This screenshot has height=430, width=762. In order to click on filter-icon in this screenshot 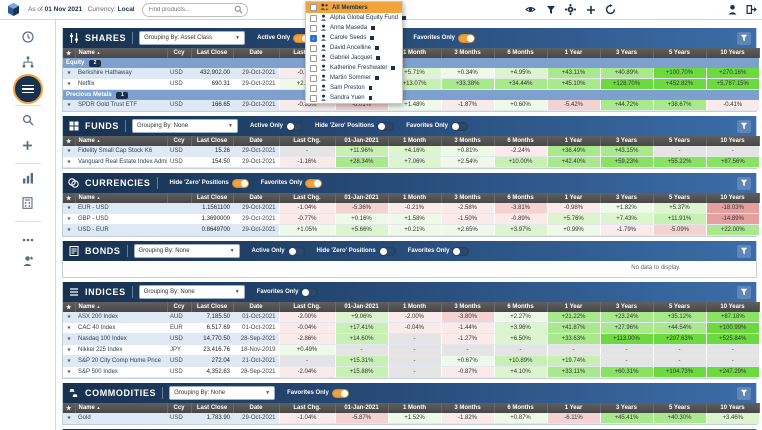, I will do `click(550, 9)`.